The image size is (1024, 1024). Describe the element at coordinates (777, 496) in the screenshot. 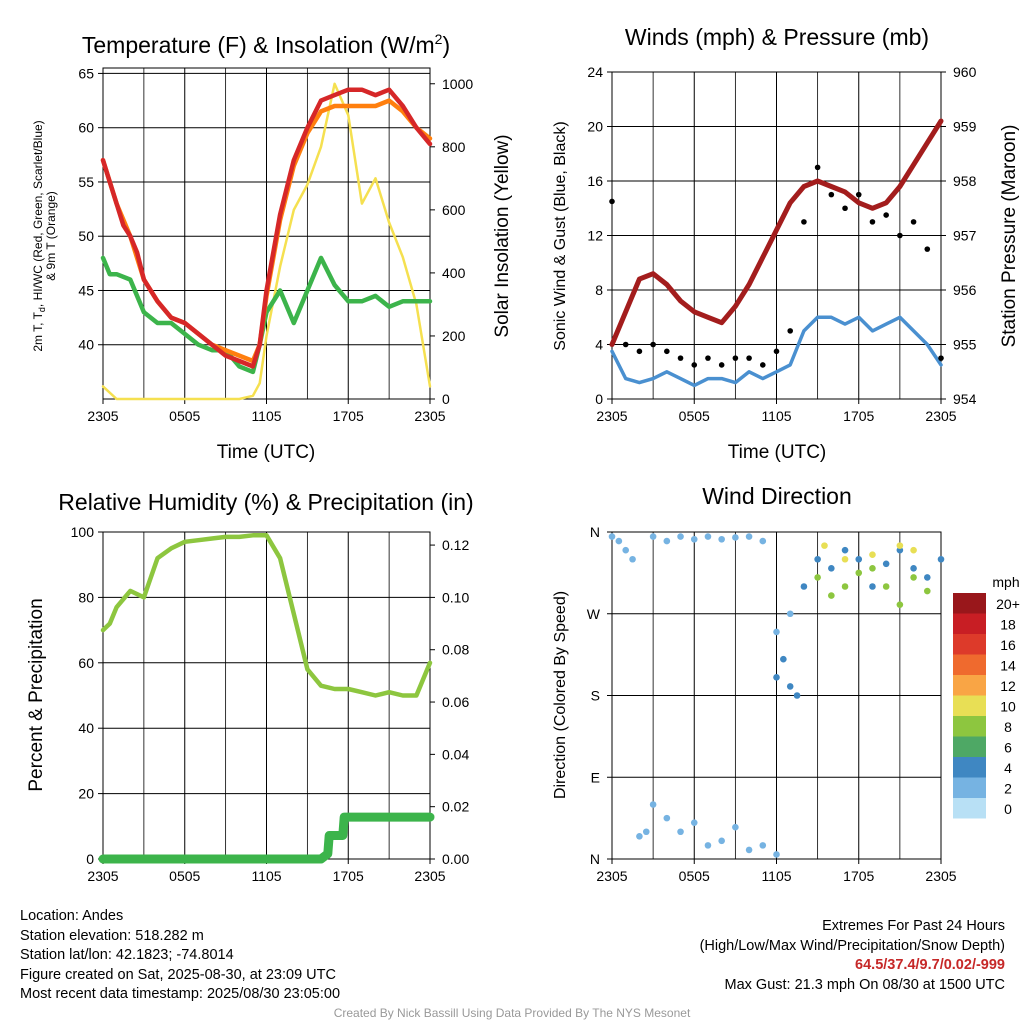

I see `dir-chart-title: Wind Direction` at that location.